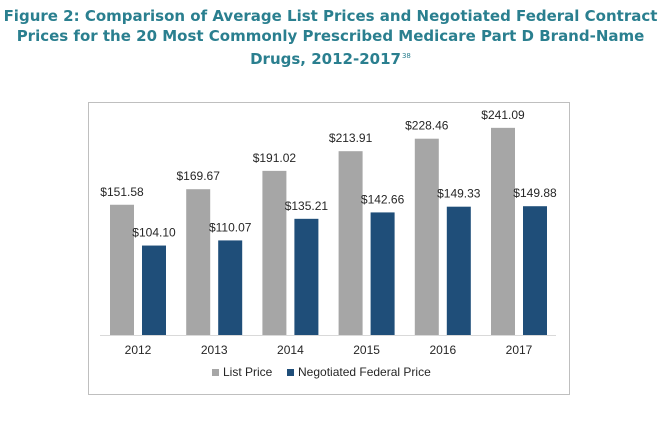 The height and width of the screenshot is (421, 661). What do you see at coordinates (535, 193) in the screenshot?
I see `data-label-negotiated-price-2017: $149.88` at bounding box center [535, 193].